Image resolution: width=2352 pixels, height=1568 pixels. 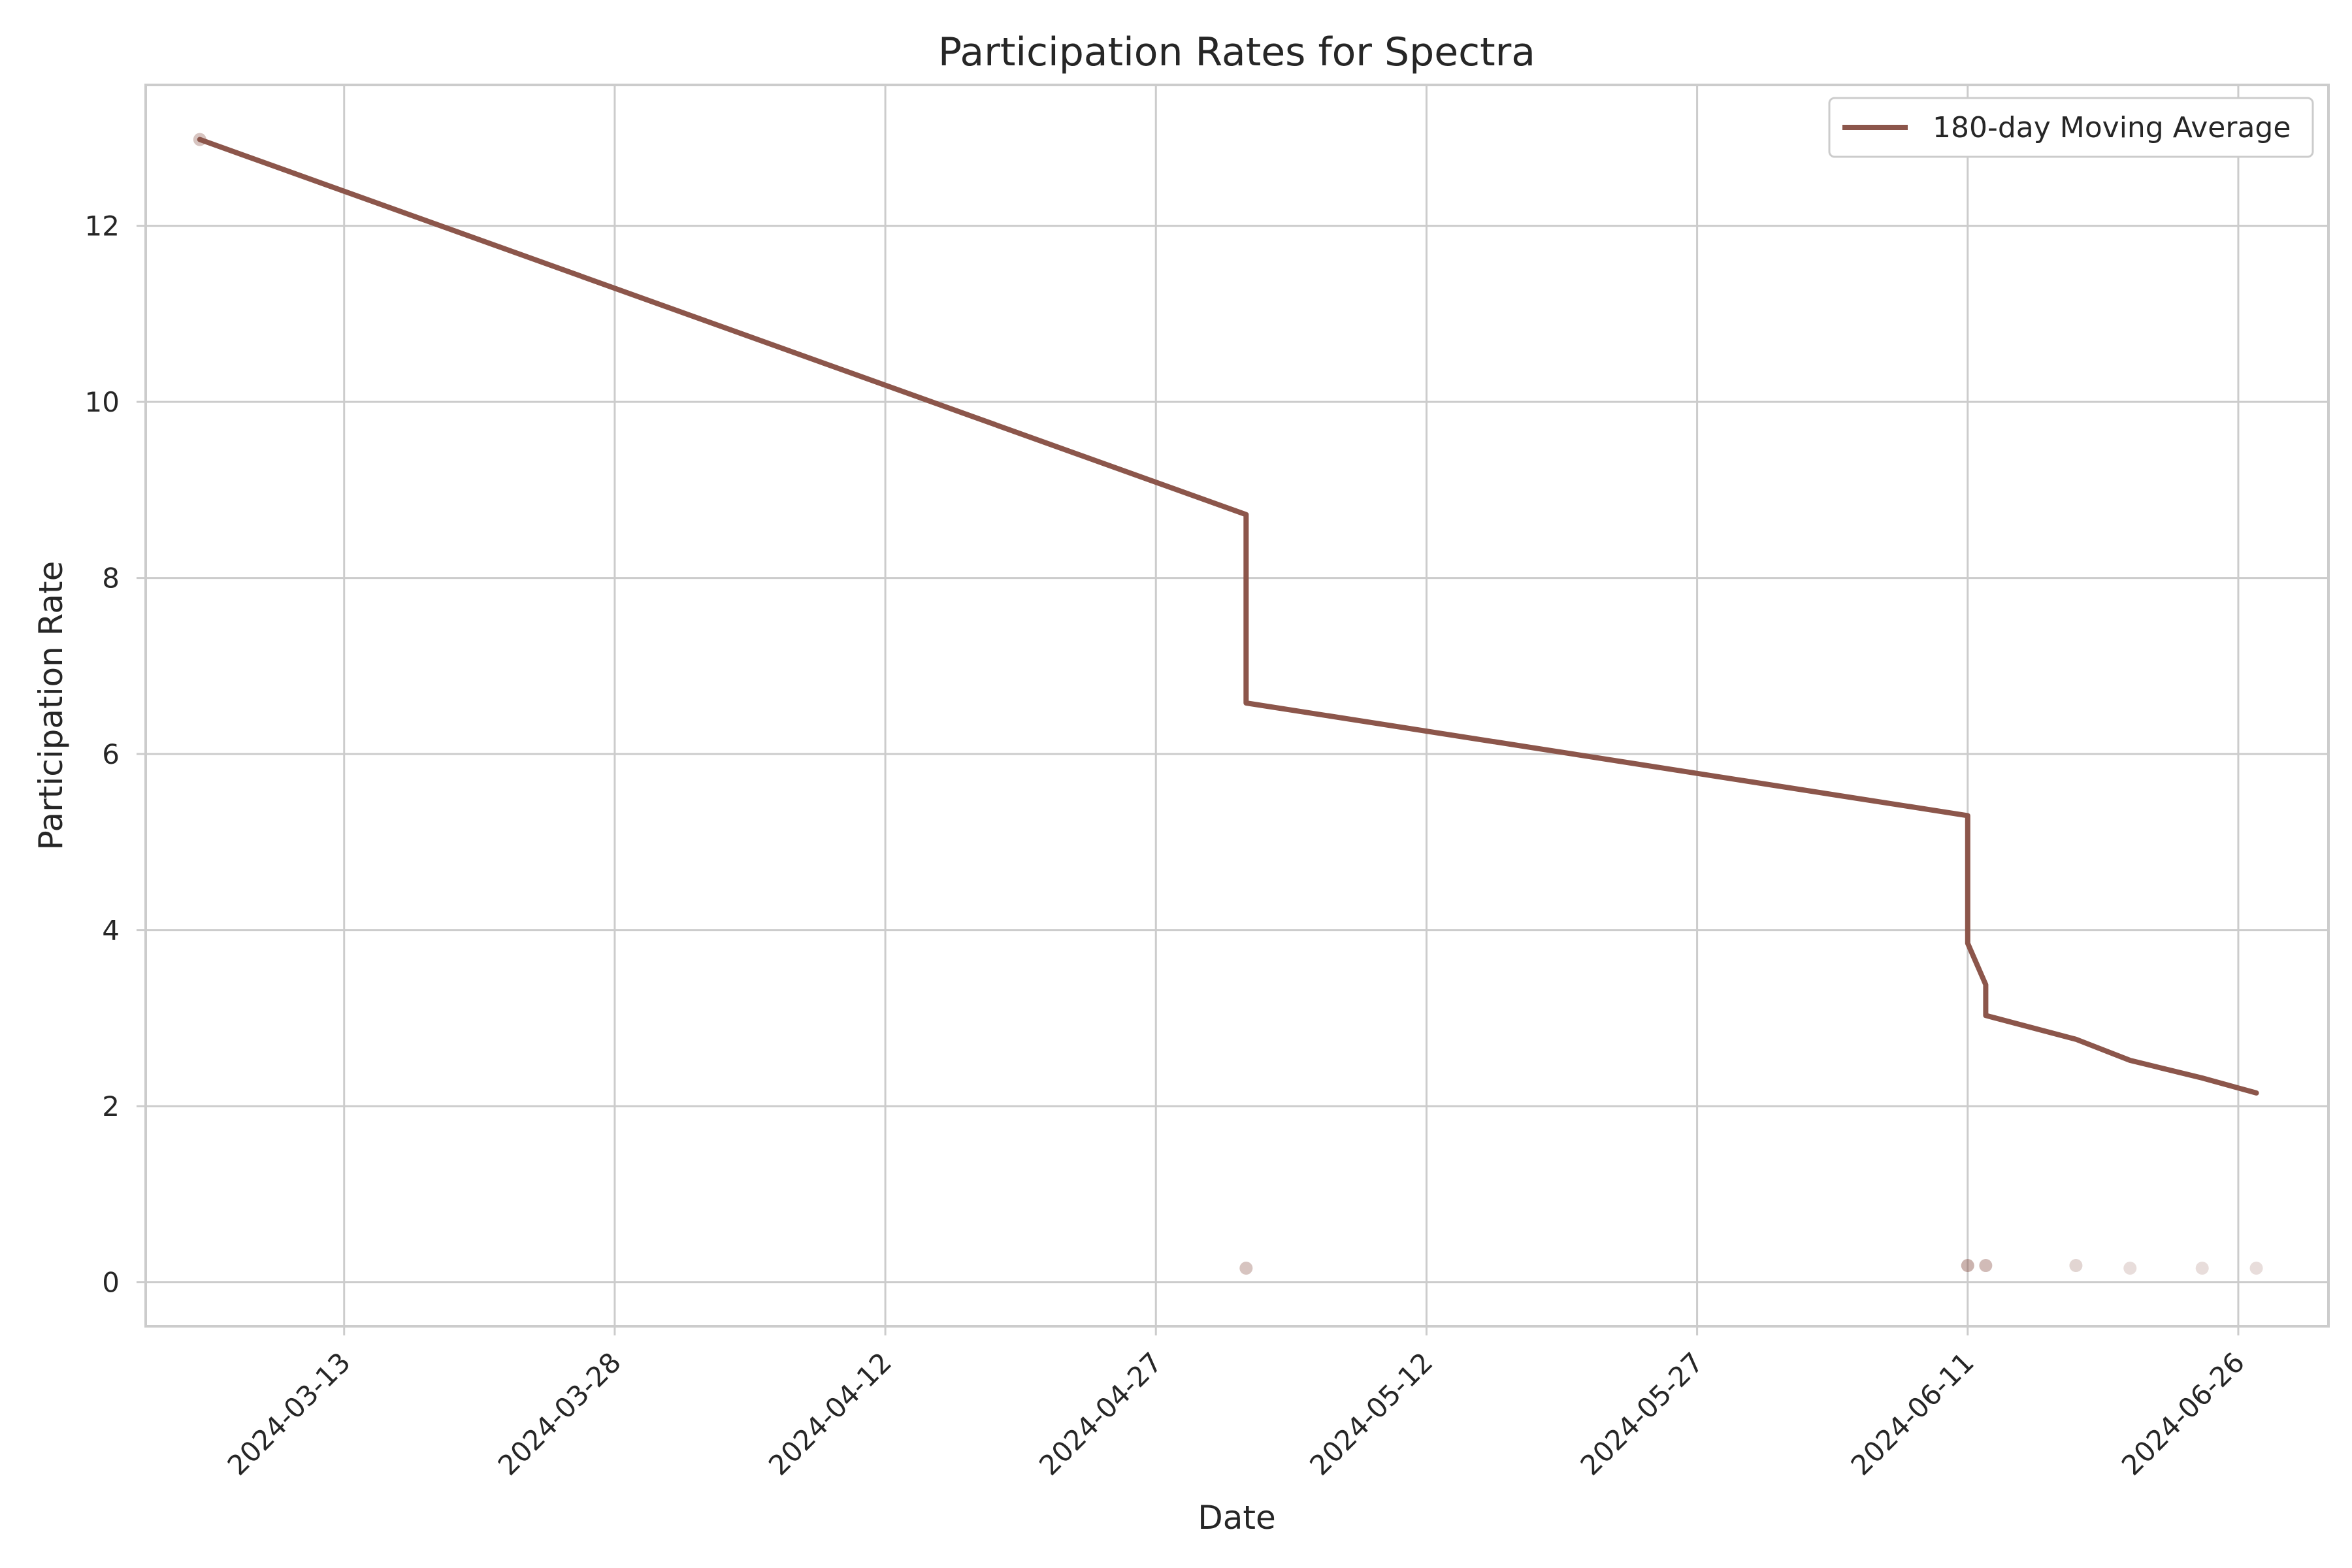 What do you see at coordinates (51, 706) in the screenshot?
I see `y-axis-label: Participation Rate` at bounding box center [51, 706].